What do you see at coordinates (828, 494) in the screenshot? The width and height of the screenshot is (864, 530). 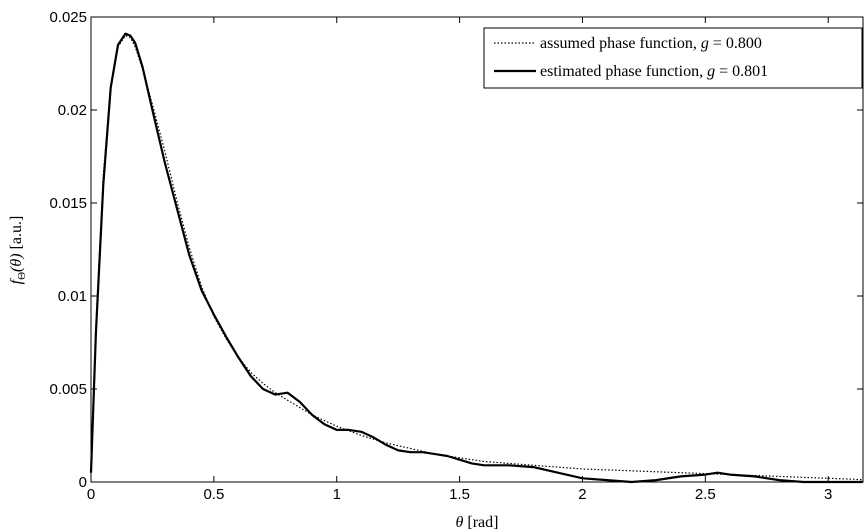 I see `x-tick-label: 3` at bounding box center [828, 494].